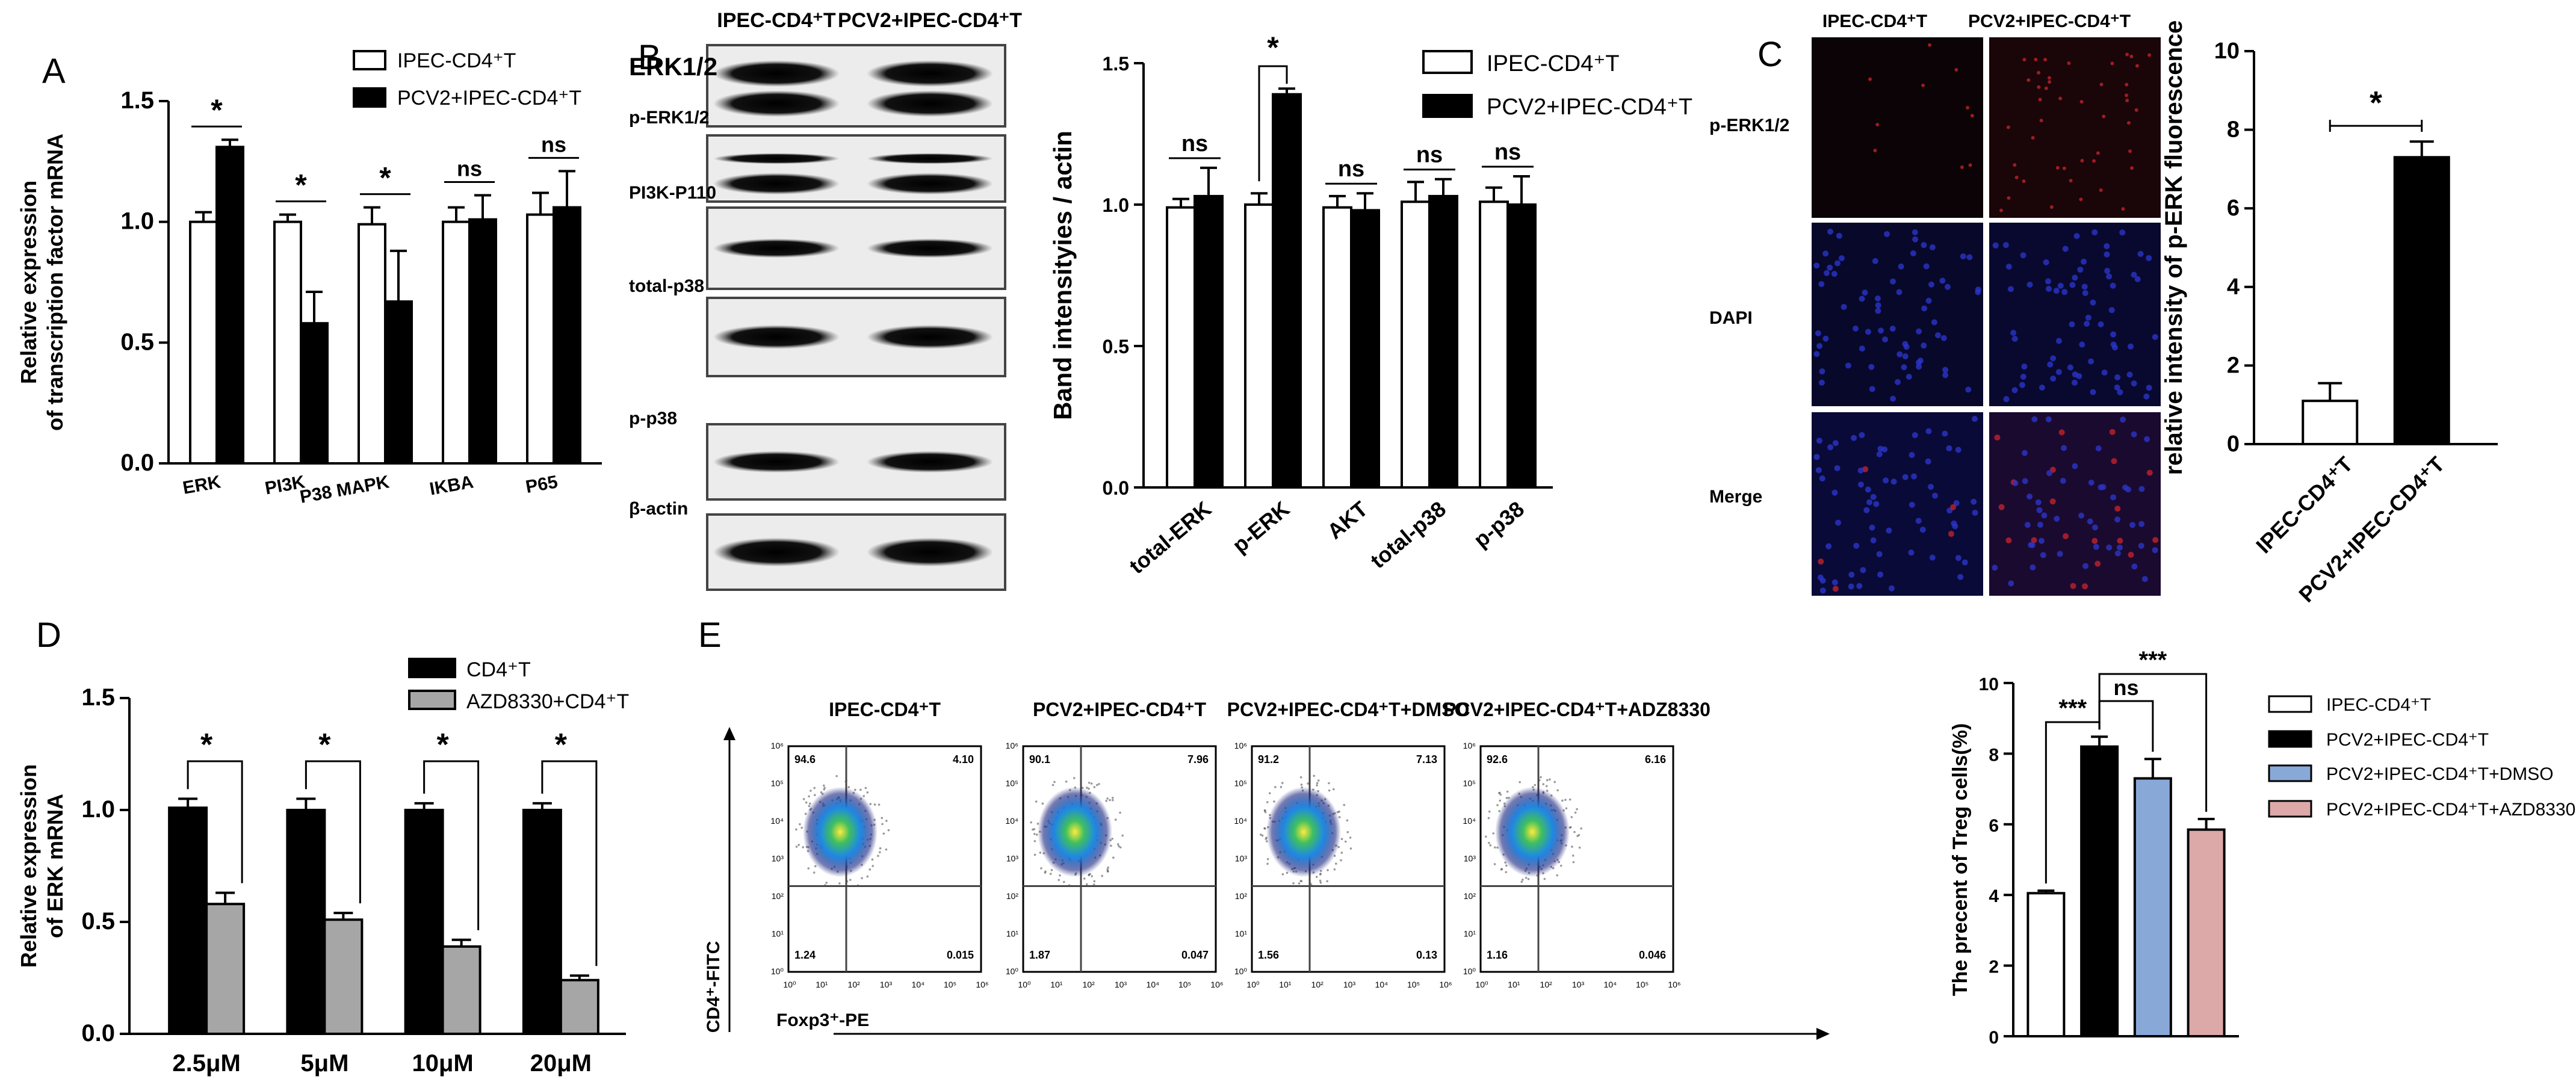  Describe the element at coordinates (470, 168) in the screenshot. I see `significance-label: ns` at that location.